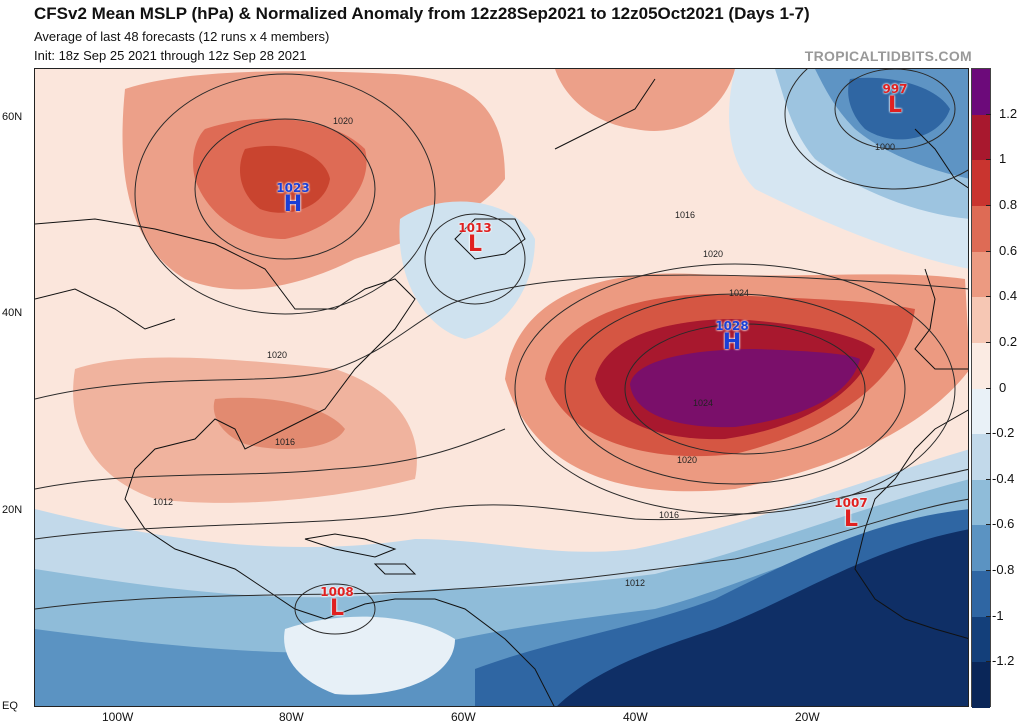  What do you see at coordinates (807, 717) in the screenshot?
I see `lon-label-20w: 20W` at bounding box center [807, 717].